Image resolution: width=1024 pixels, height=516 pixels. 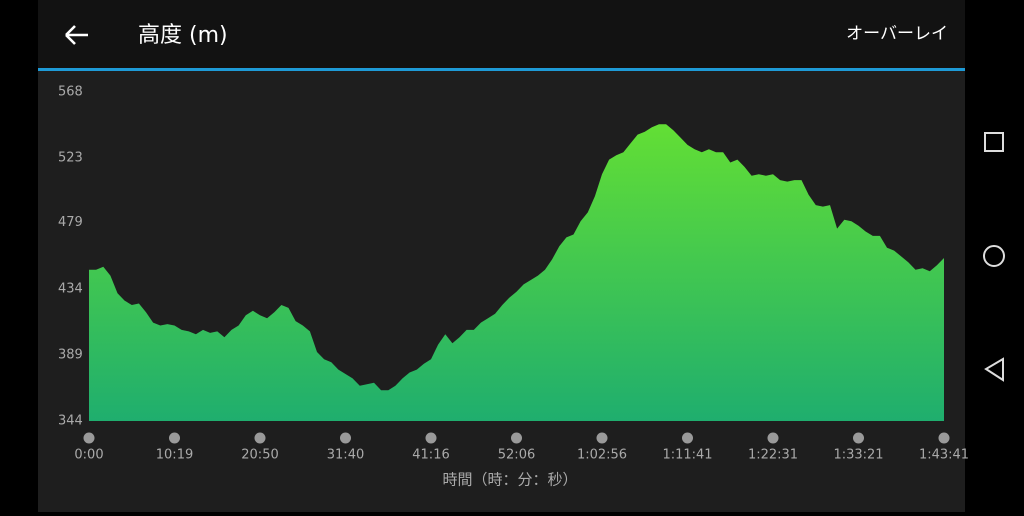 What do you see at coordinates (509, 480) in the screenshot?
I see `x-axis-title: 時間（時：分：秒）` at bounding box center [509, 480].